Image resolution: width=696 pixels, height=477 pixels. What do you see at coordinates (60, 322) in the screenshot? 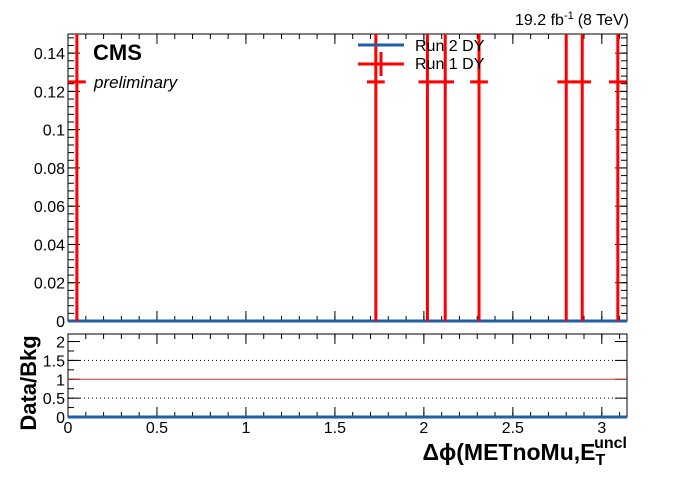
I see `y-tick-label: 0` at bounding box center [60, 322].